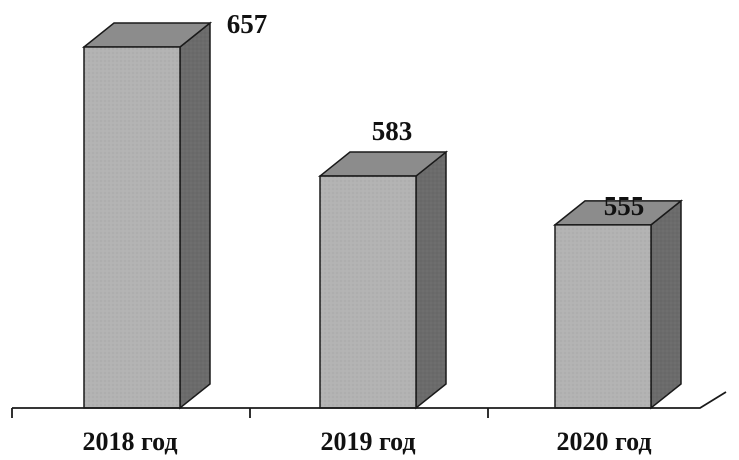 Image resolution: width=739 pixels, height=460 pixels. Describe the element at coordinates (603, 441) in the screenshot. I see `category-label: 2020 год` at that location.